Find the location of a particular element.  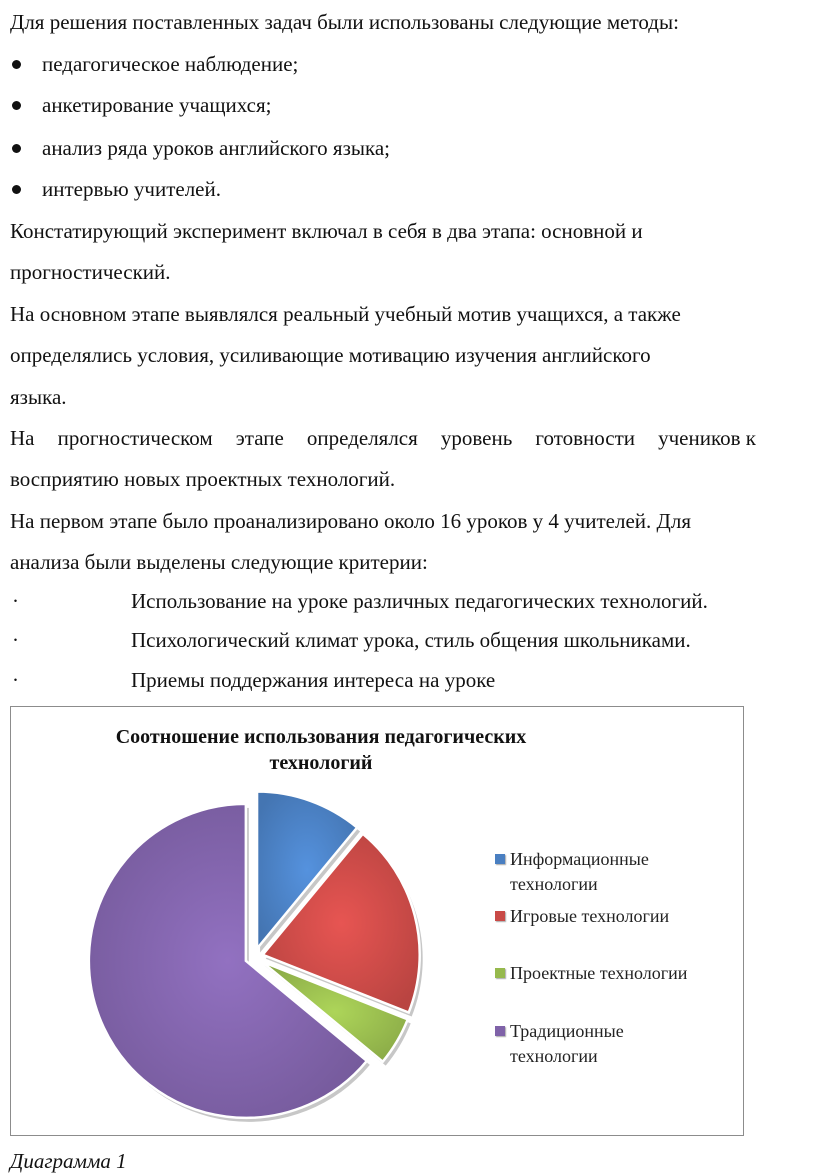

chart-title-line: технологий is located at coordinates (321, 763).